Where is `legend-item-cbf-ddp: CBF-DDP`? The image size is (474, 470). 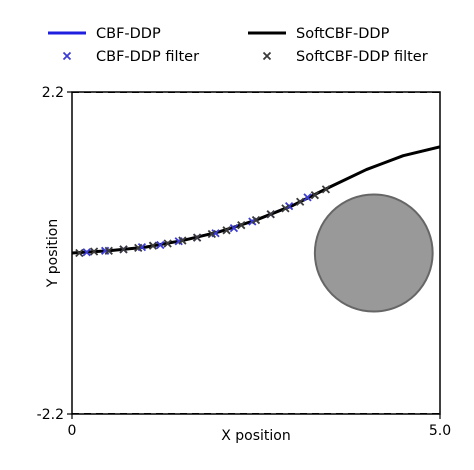
legend-item-cbf-ddp: CBF-DDP is located at coordinates (104, 34).